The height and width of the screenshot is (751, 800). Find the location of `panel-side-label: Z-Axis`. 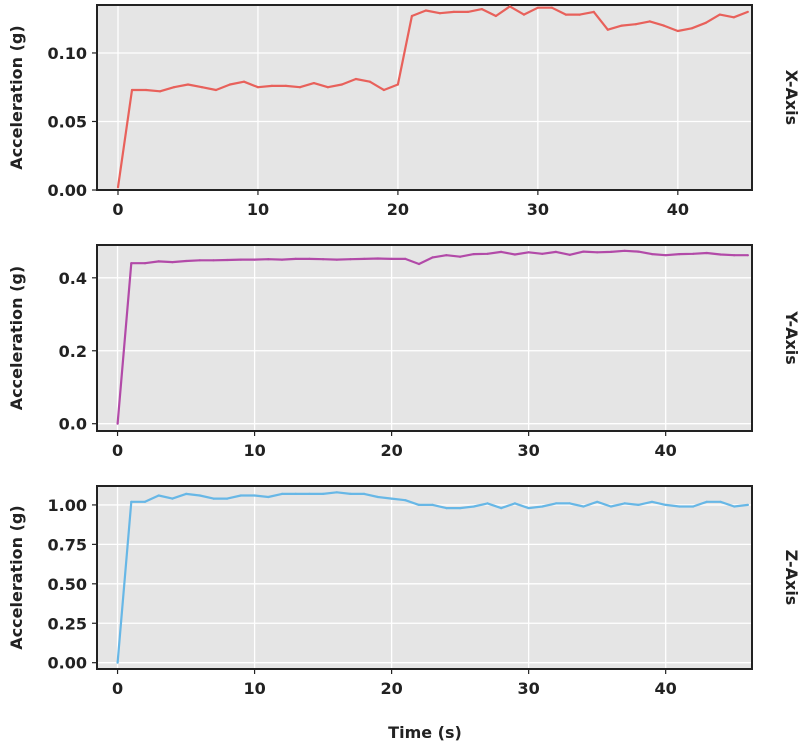

panel-side-label: Z-Axis is located at coordinates (791, 578).